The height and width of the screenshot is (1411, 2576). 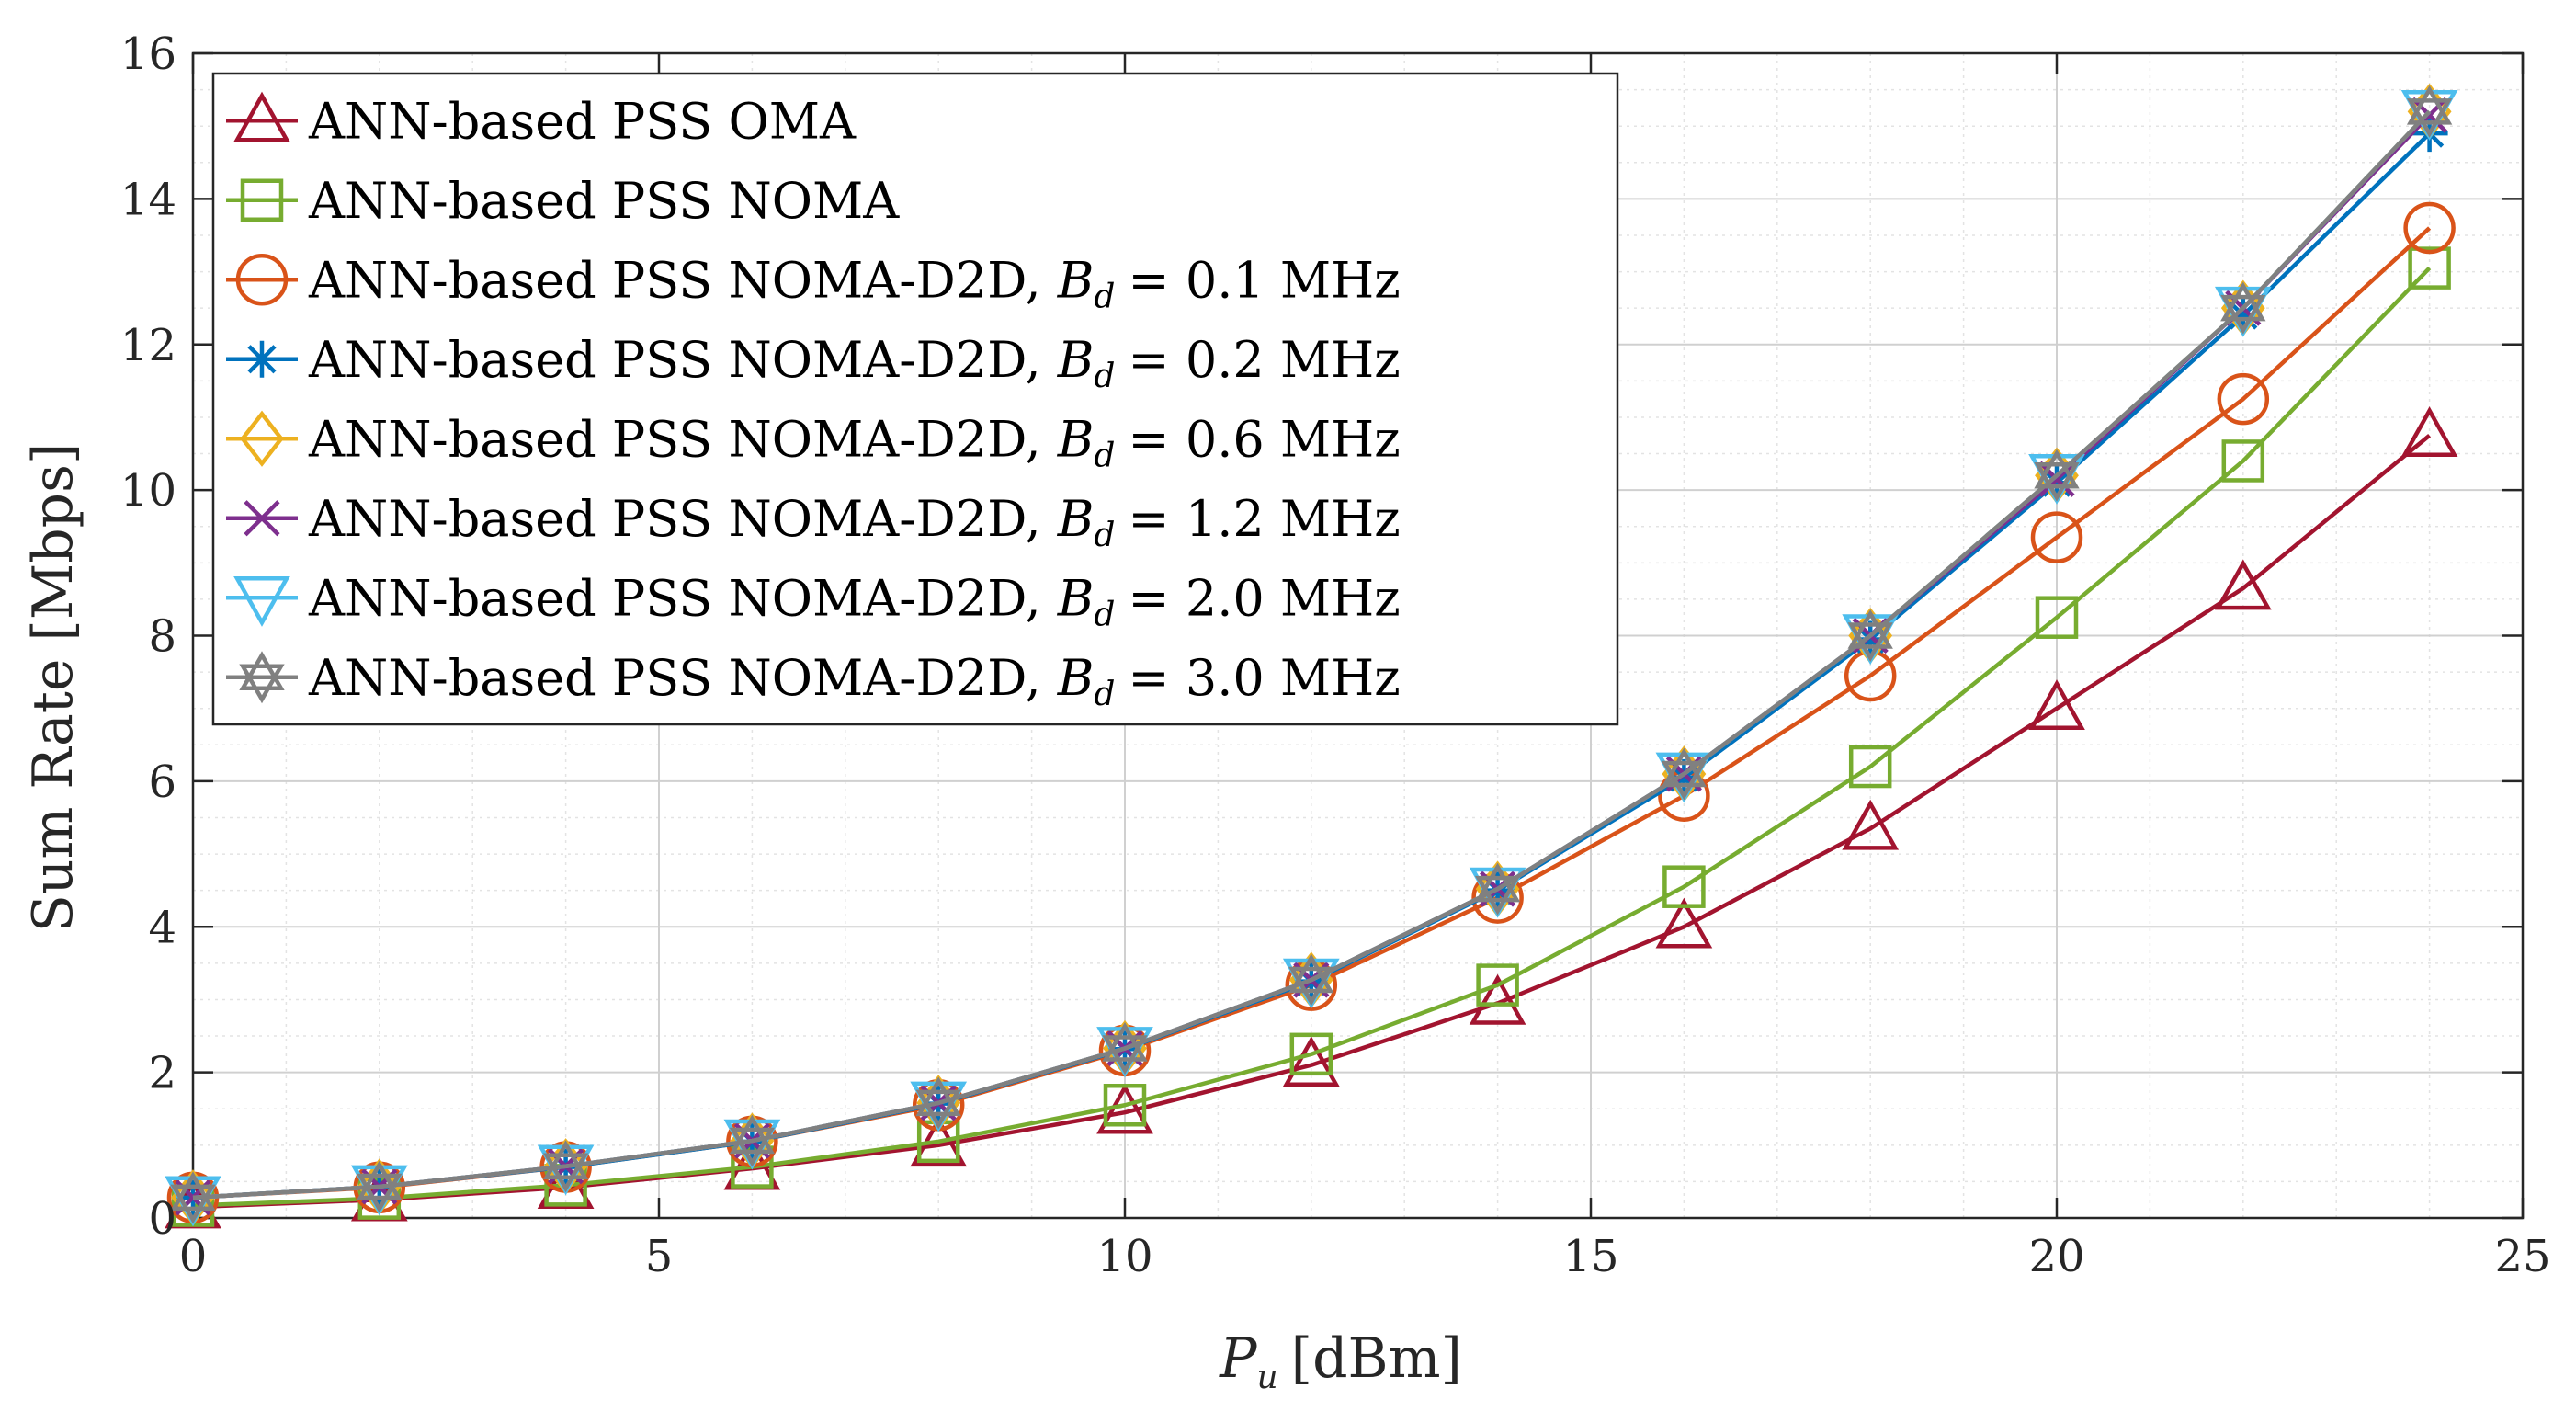 I want to click on legend-entry: ANN-based PSS NOMA-D2D, Bd = 0.1 MHz, so click(x=813, y=283).